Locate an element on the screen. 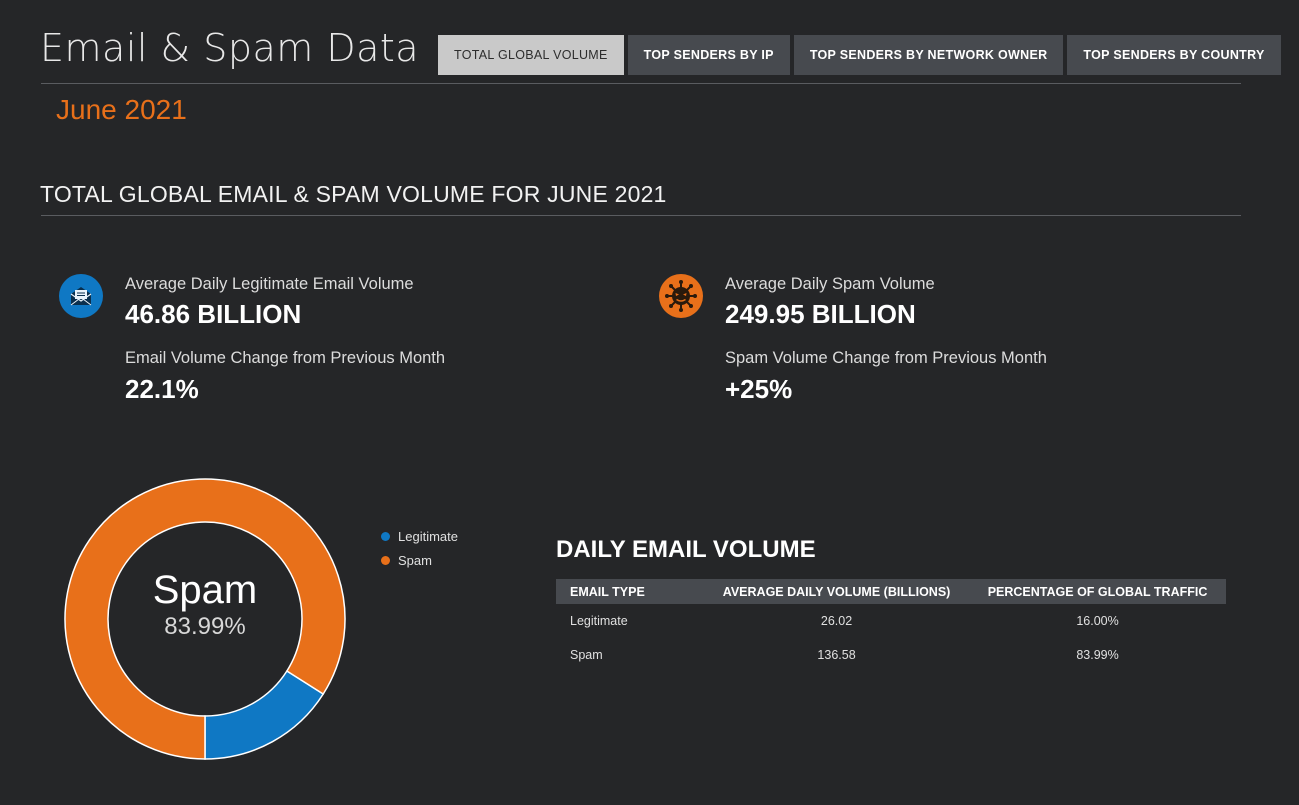  cell-average-volume: 136.58 is located at coordinates (836, 655).